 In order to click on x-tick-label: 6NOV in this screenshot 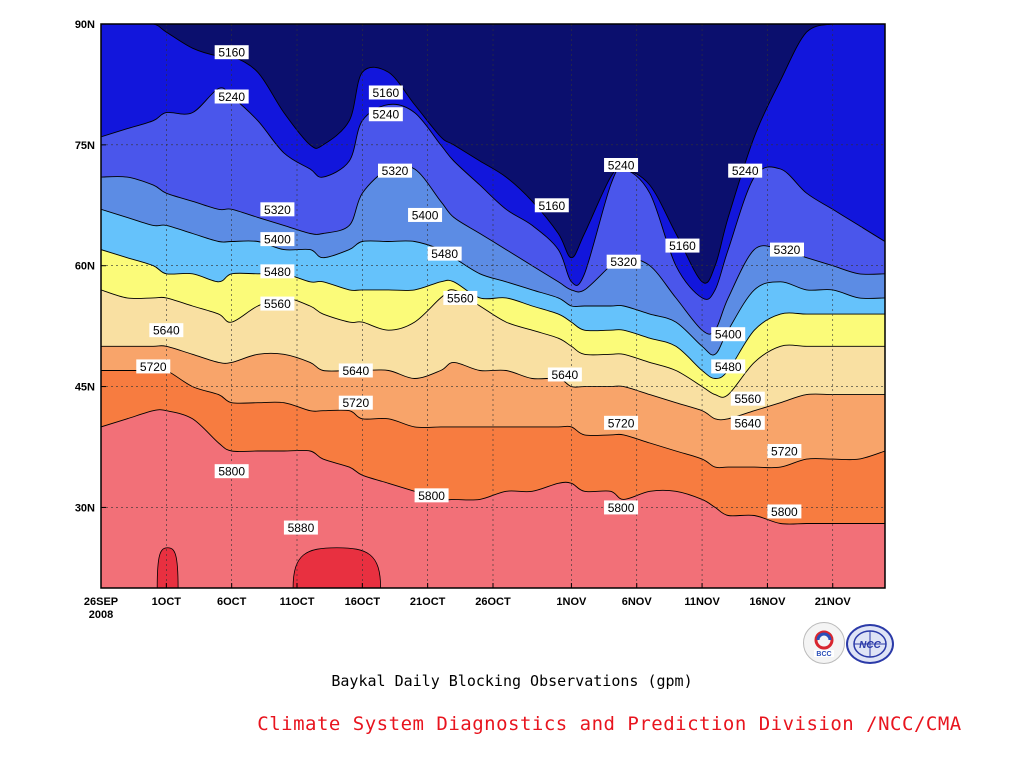, I will do `click(637, 602)`.